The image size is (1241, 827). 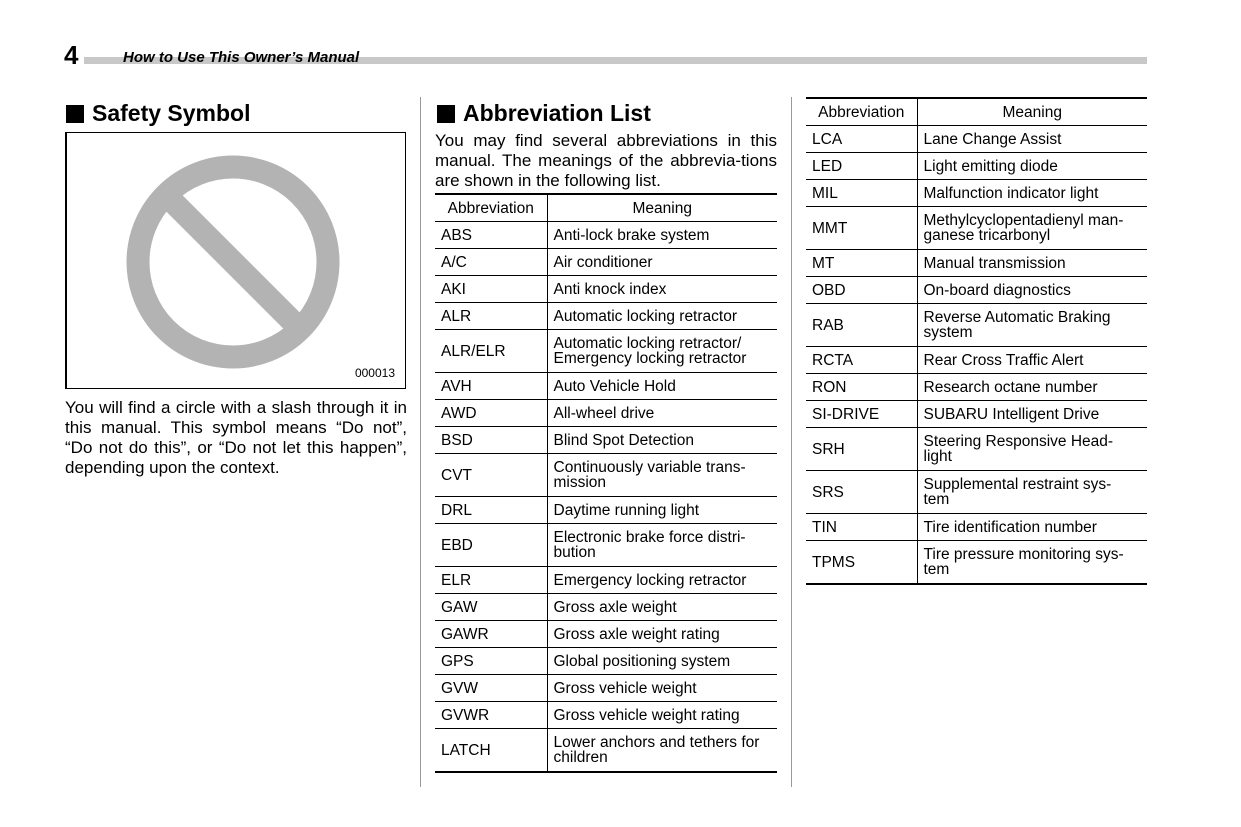 What do you see at coordinates (606, 262) in the screenshot?
I see `table-row: A/C Air conditioner` at bounding box center [606, 262].